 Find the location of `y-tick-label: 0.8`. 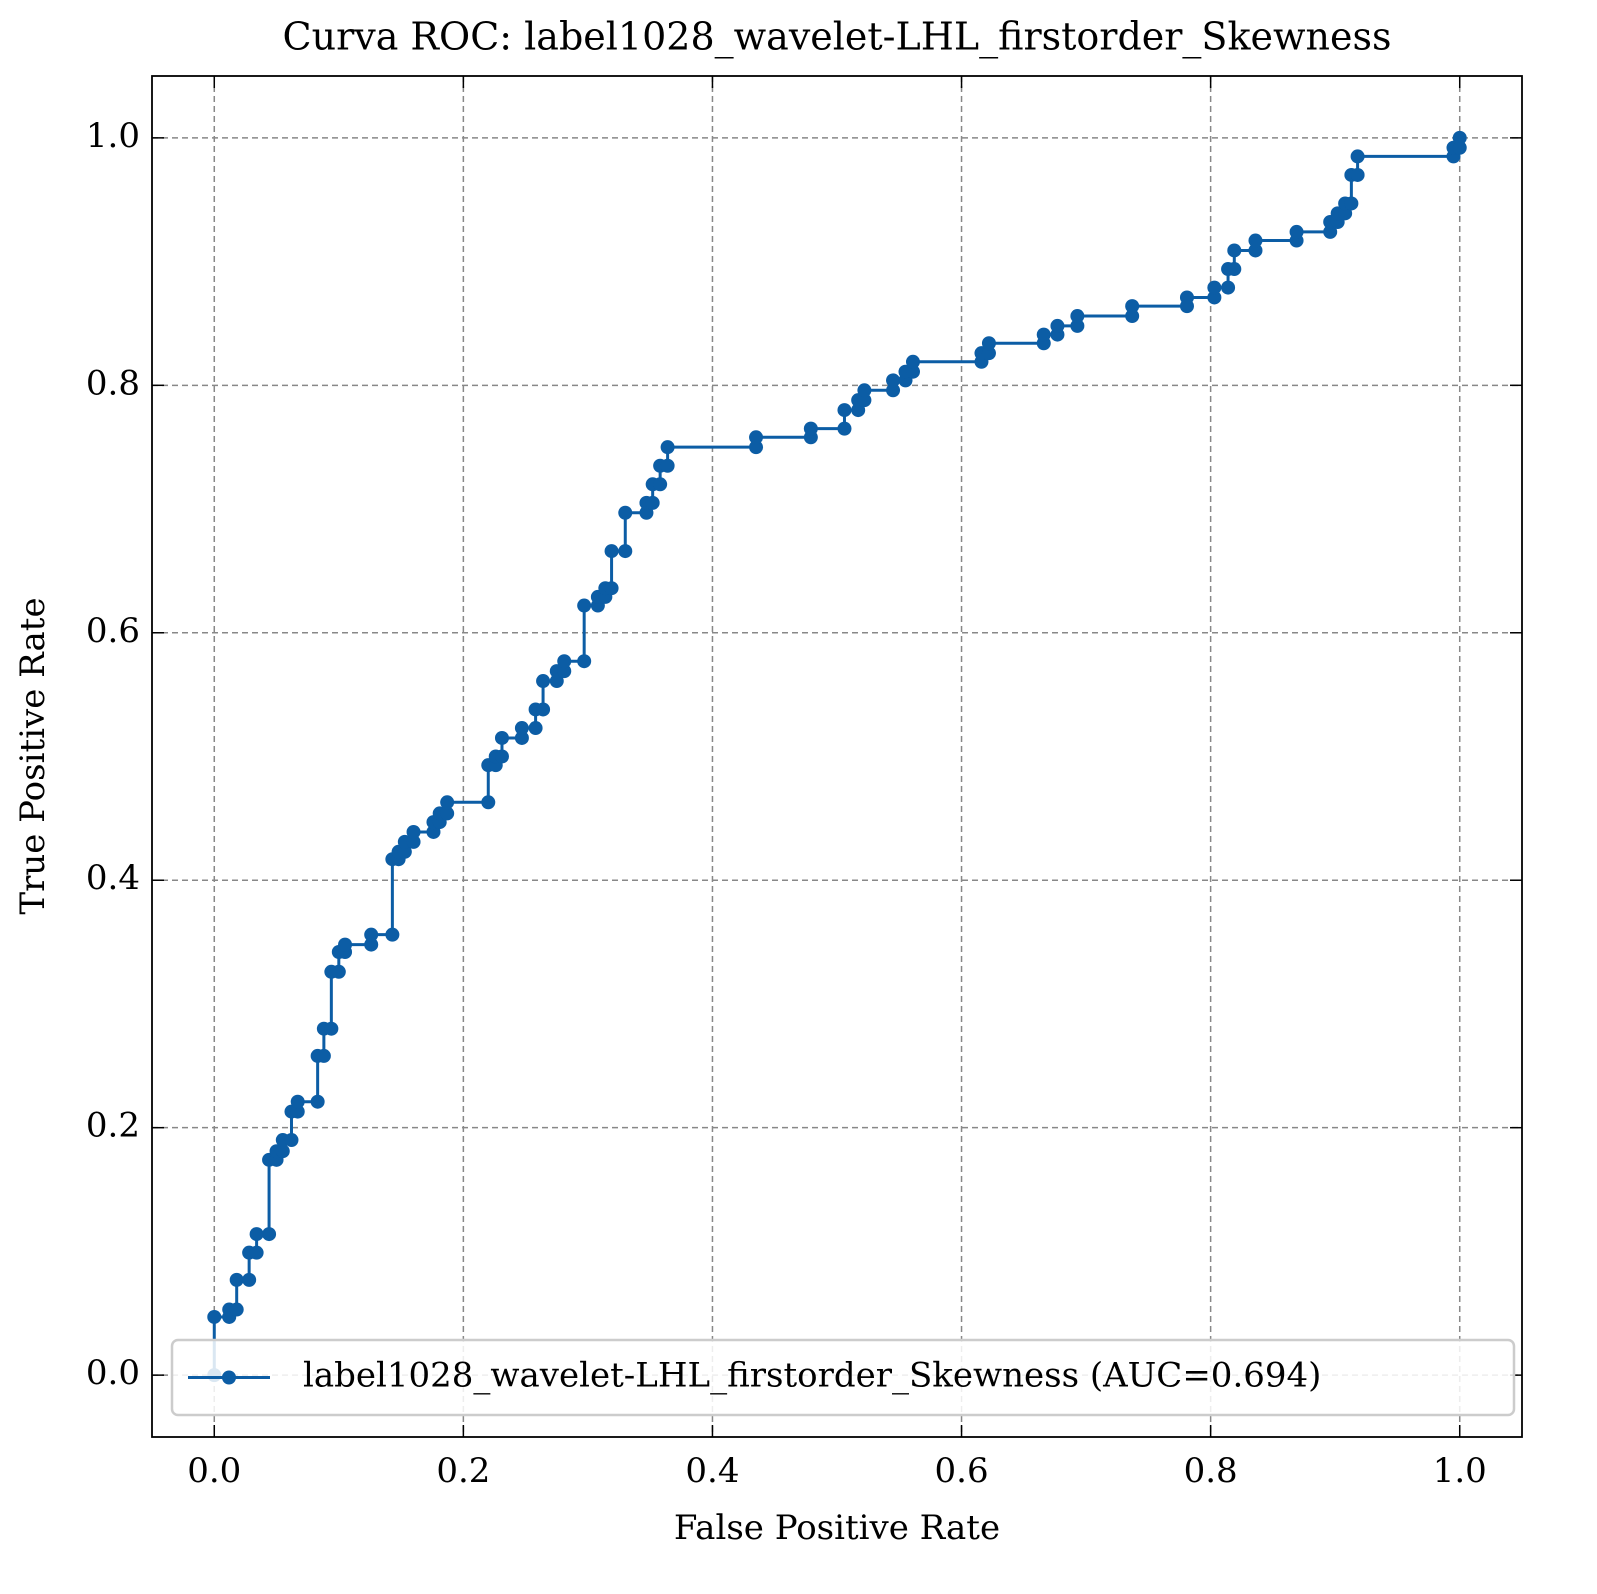

y-tick-label: 0.8 is located at coordinates (113, 383).